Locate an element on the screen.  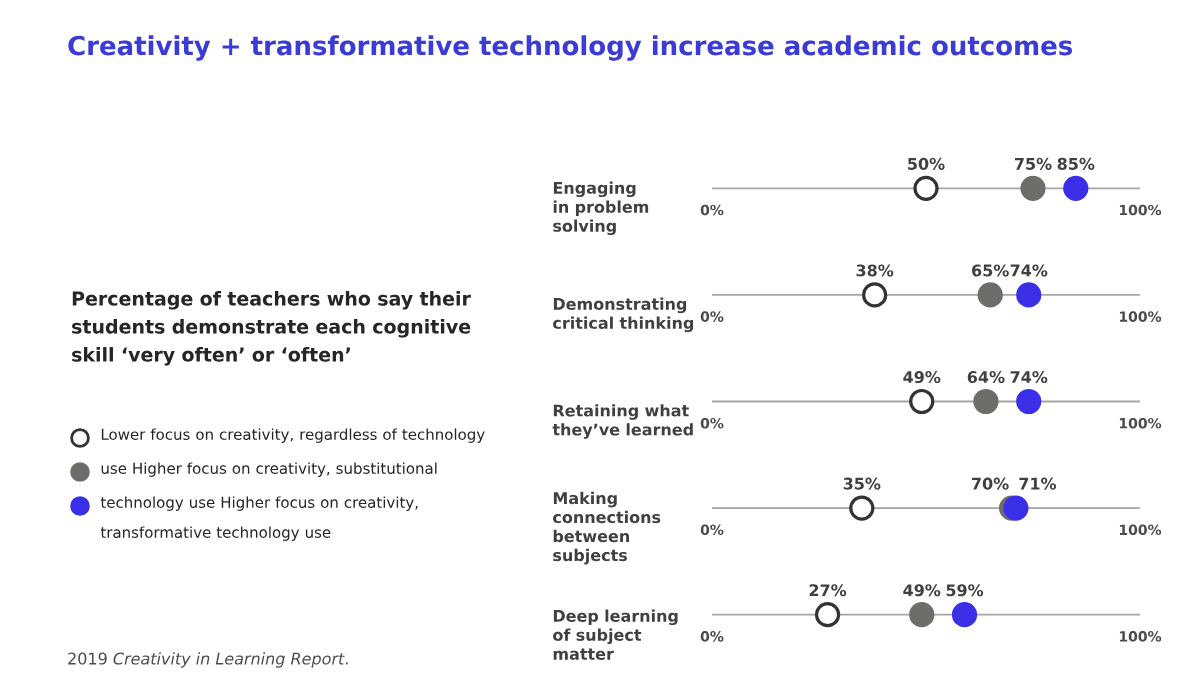
text: Percentage of teachers who say their students demonstrate each cognitive skill ‘very often’ or ‘often’ is located at coordinates (271, 328).